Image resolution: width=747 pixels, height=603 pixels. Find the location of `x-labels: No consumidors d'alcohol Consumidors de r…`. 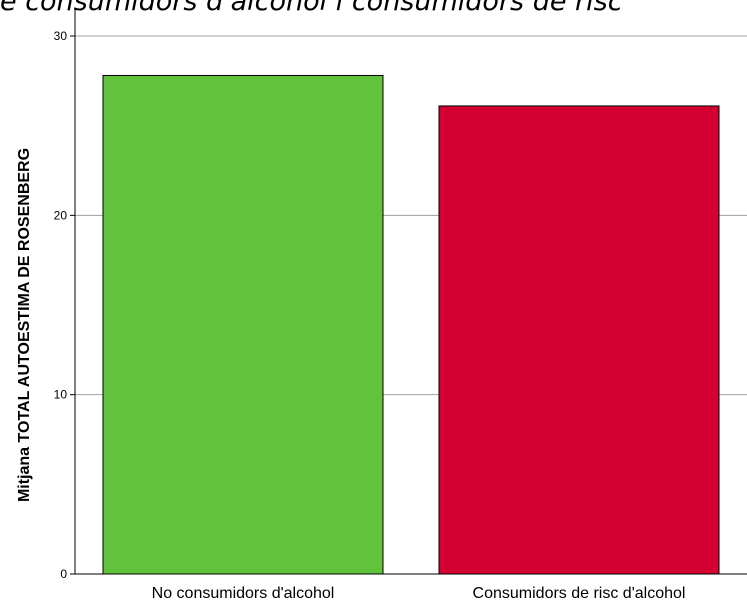

x-labels: No consumidors d'alcohol Consumidors de r… is located at coordinates (419, 593).